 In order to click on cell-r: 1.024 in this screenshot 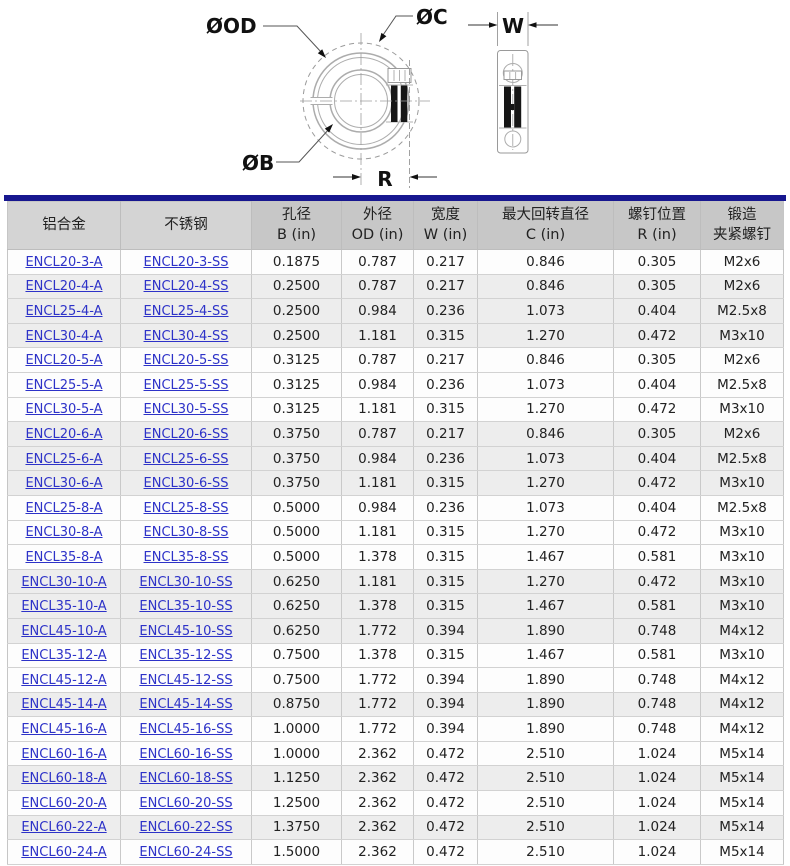, I will do `click(657, 828)`.